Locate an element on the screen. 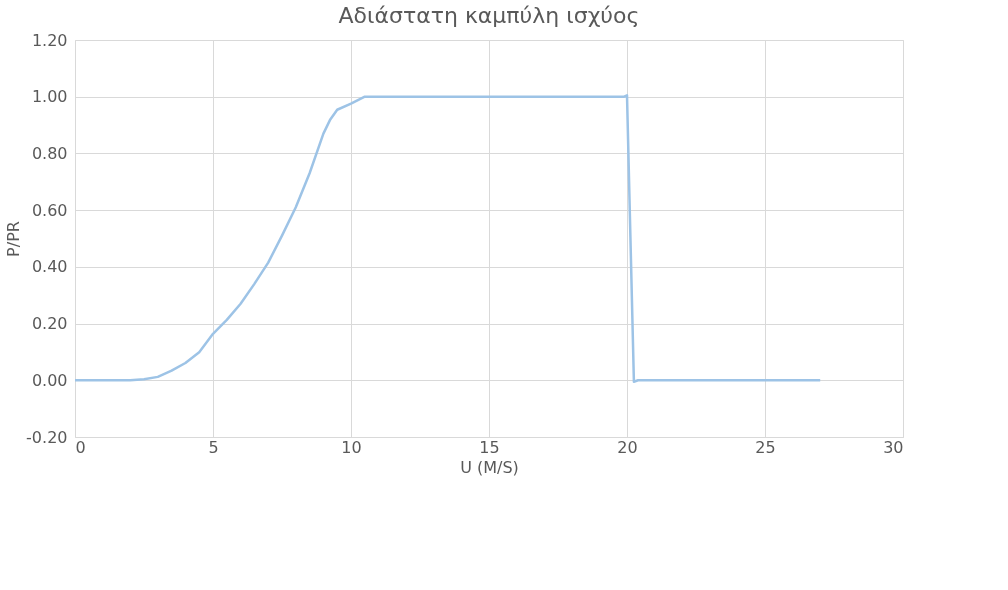  x-tick-label: 30 is located at coordinates (893, 447).